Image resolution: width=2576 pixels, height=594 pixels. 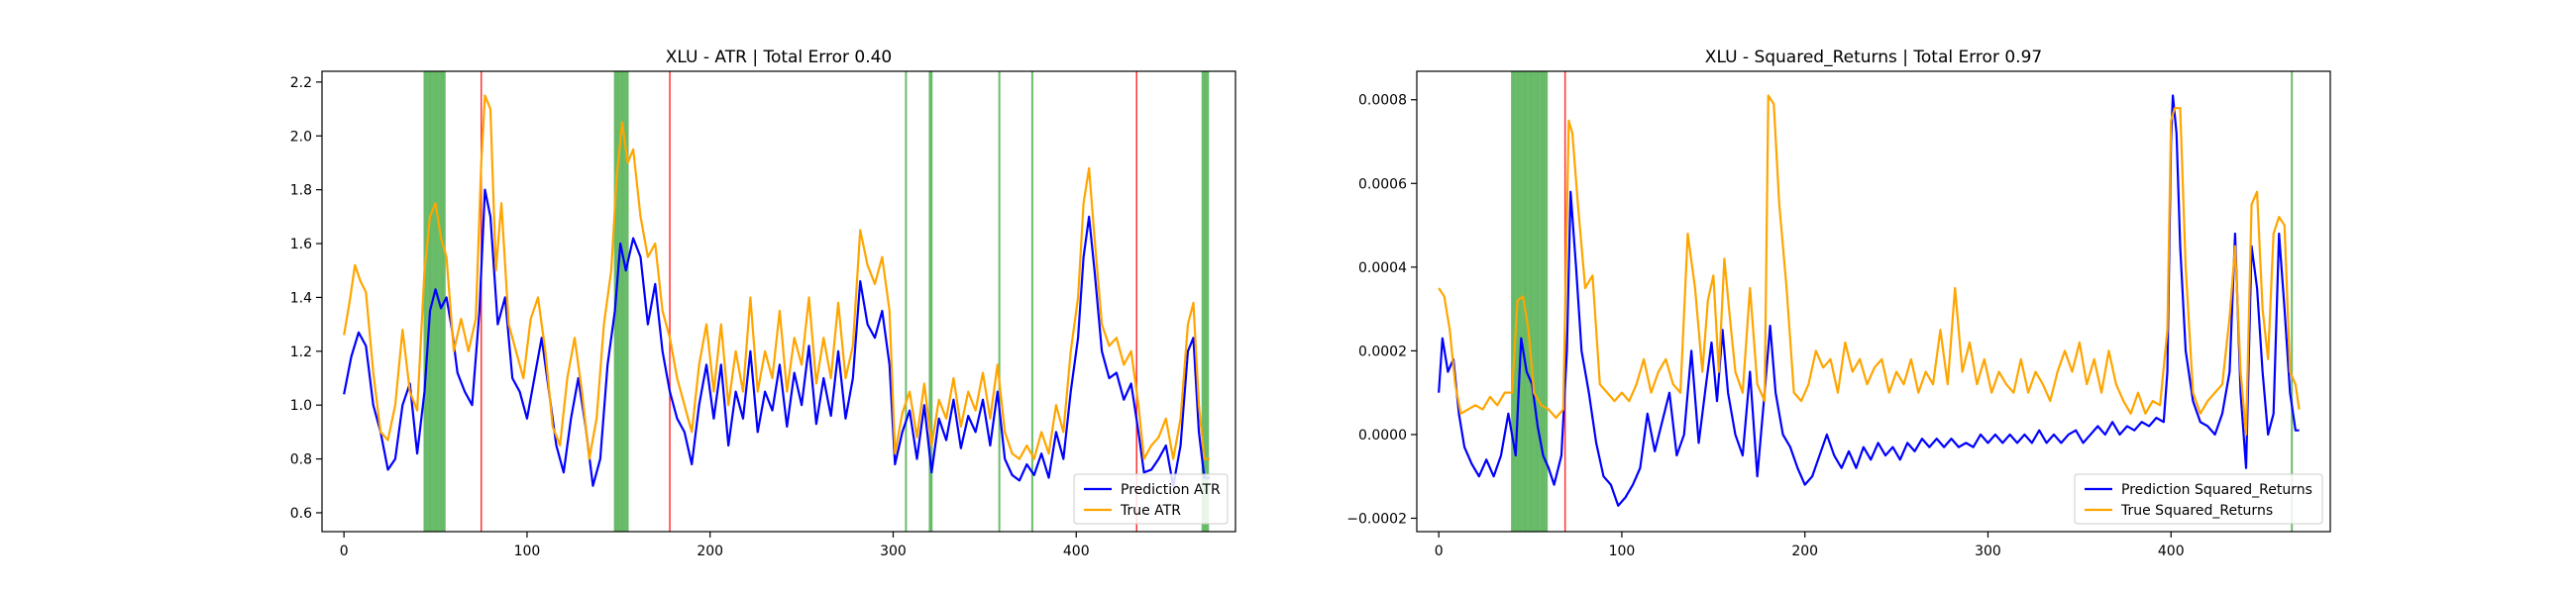 I want to click on squared-returns-legend-box, so click(x=2198, y=499).